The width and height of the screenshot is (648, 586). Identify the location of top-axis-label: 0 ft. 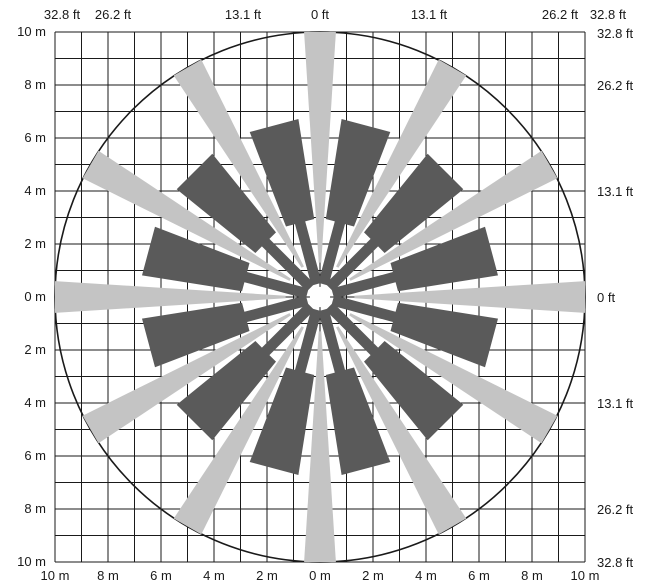
(320, 14).